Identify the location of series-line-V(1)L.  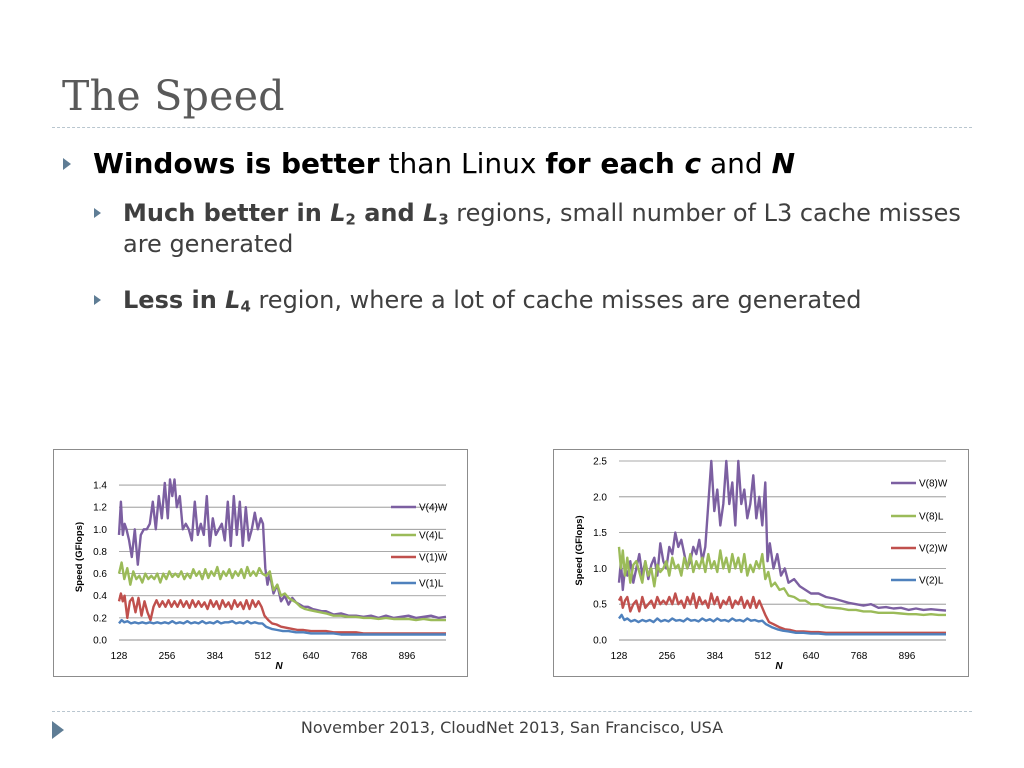
(282, 627).